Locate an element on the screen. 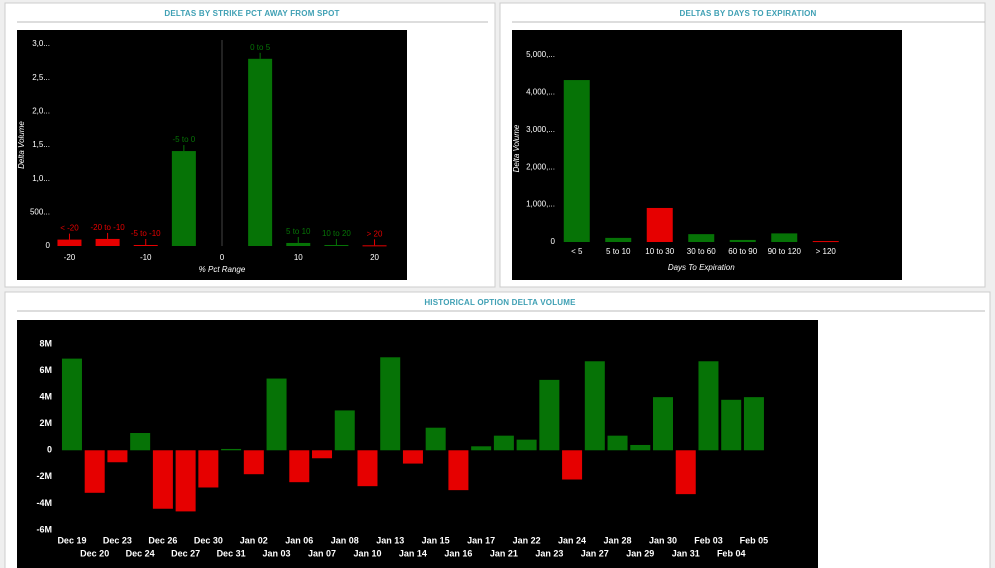  x-tick-label: -10 is located at coordinates (146, 257).